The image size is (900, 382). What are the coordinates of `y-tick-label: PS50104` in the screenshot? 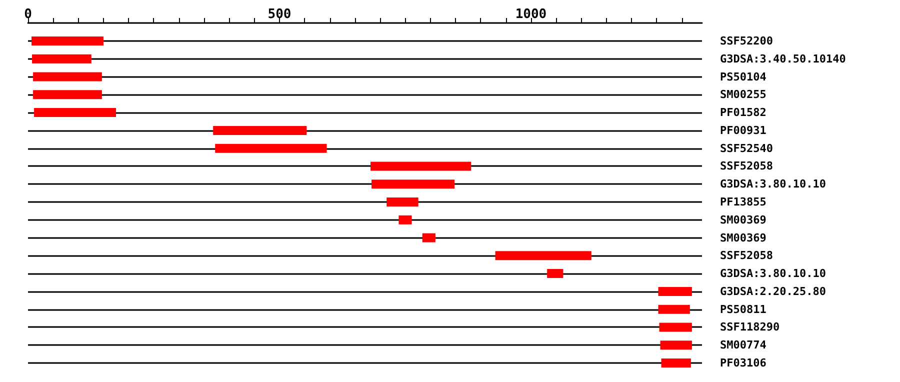 It's located at (743, 77).